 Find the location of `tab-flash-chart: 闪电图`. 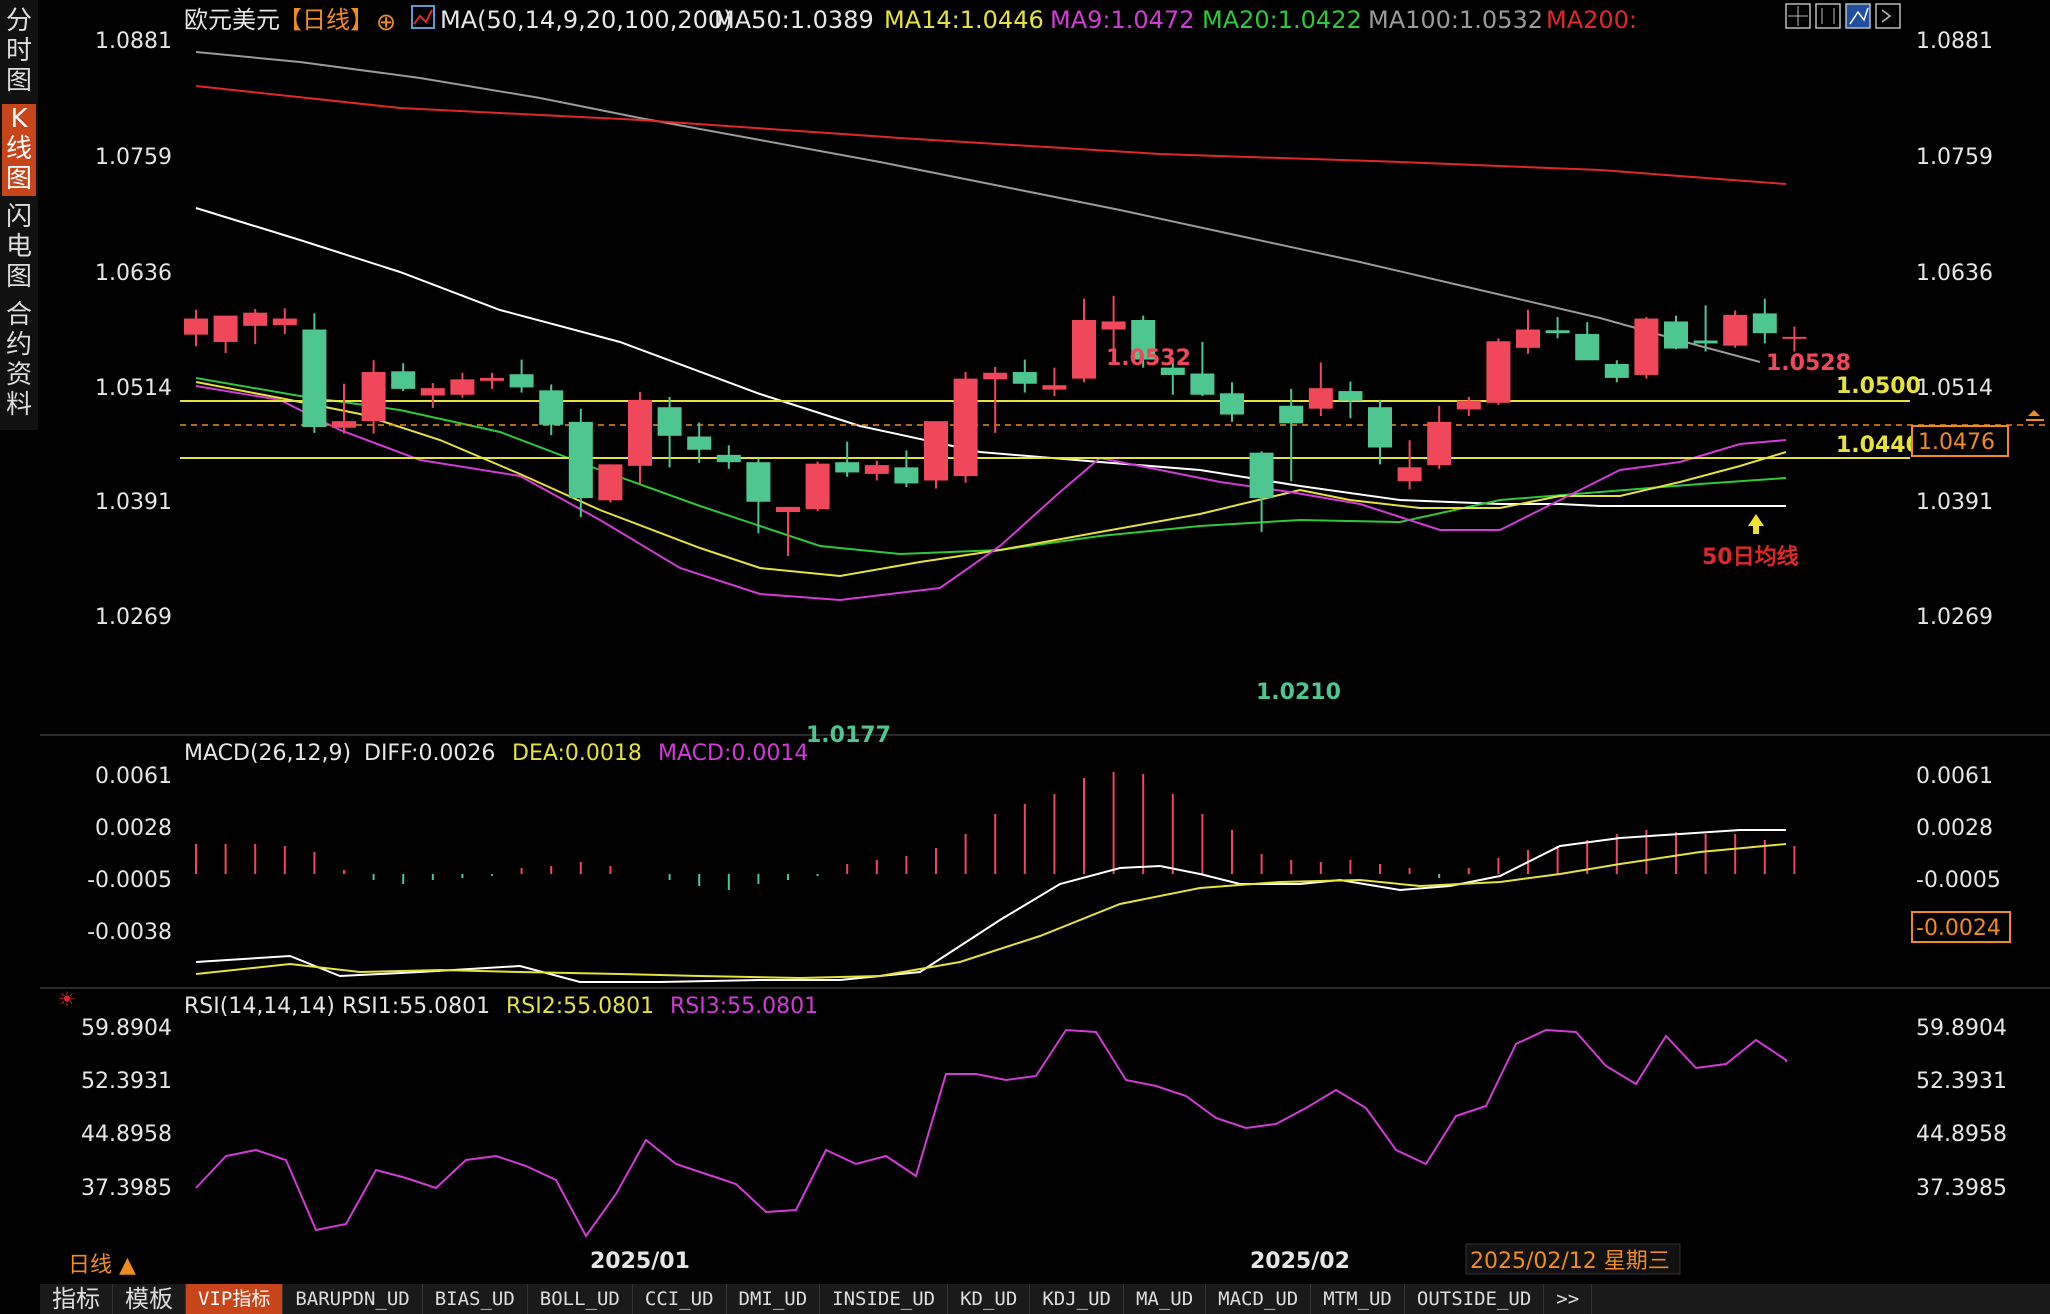

tab-flash-chart: 闪电图 is located at coordinates (19, 248).